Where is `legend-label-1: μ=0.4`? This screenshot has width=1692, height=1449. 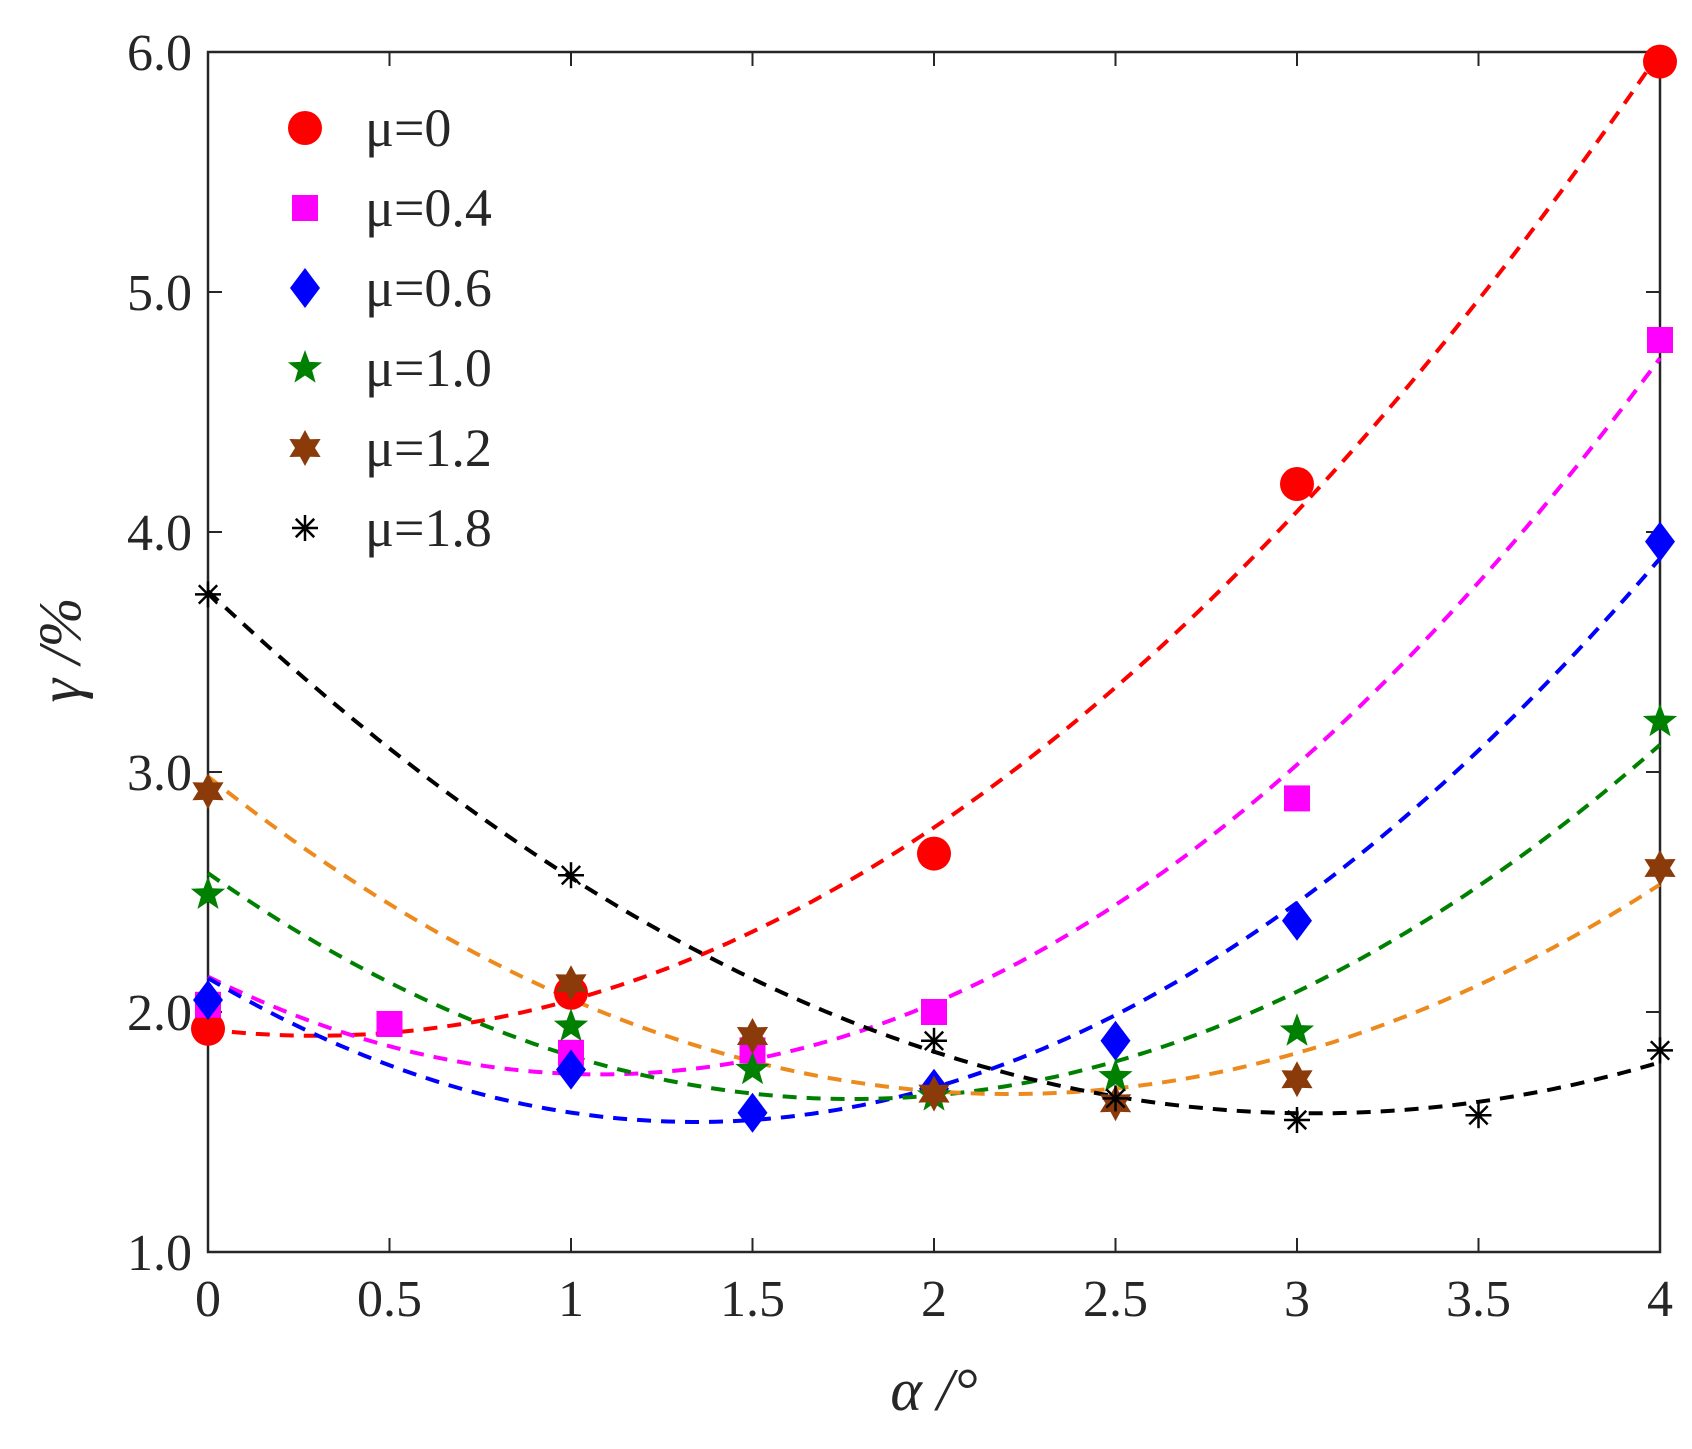
legend-label-1: μ=0.4 is located at coordinates (428, 208).